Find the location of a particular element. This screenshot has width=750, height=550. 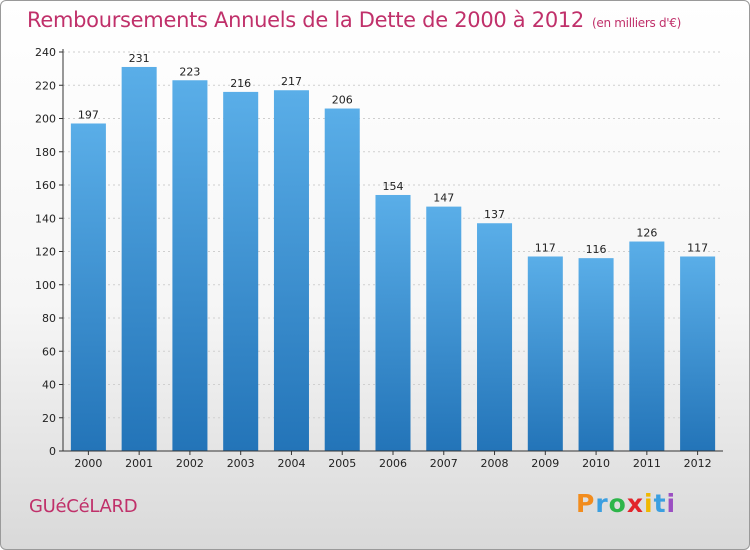

x-tick-label: 2002 is located at coordinates (190, 463).